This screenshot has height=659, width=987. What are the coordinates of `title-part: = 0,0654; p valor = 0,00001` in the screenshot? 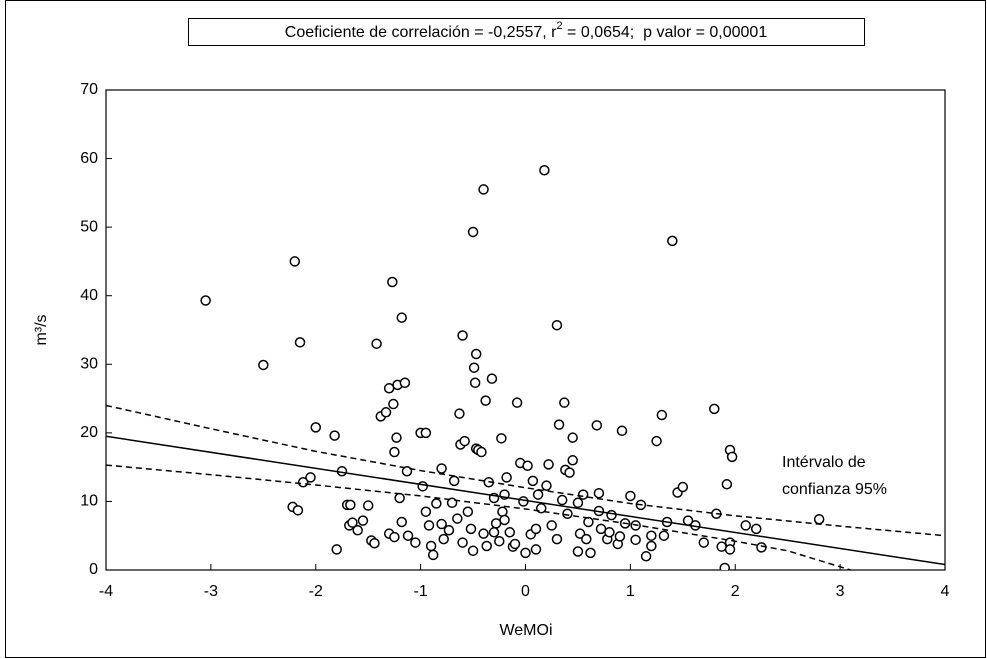 It's located at (665, 32).